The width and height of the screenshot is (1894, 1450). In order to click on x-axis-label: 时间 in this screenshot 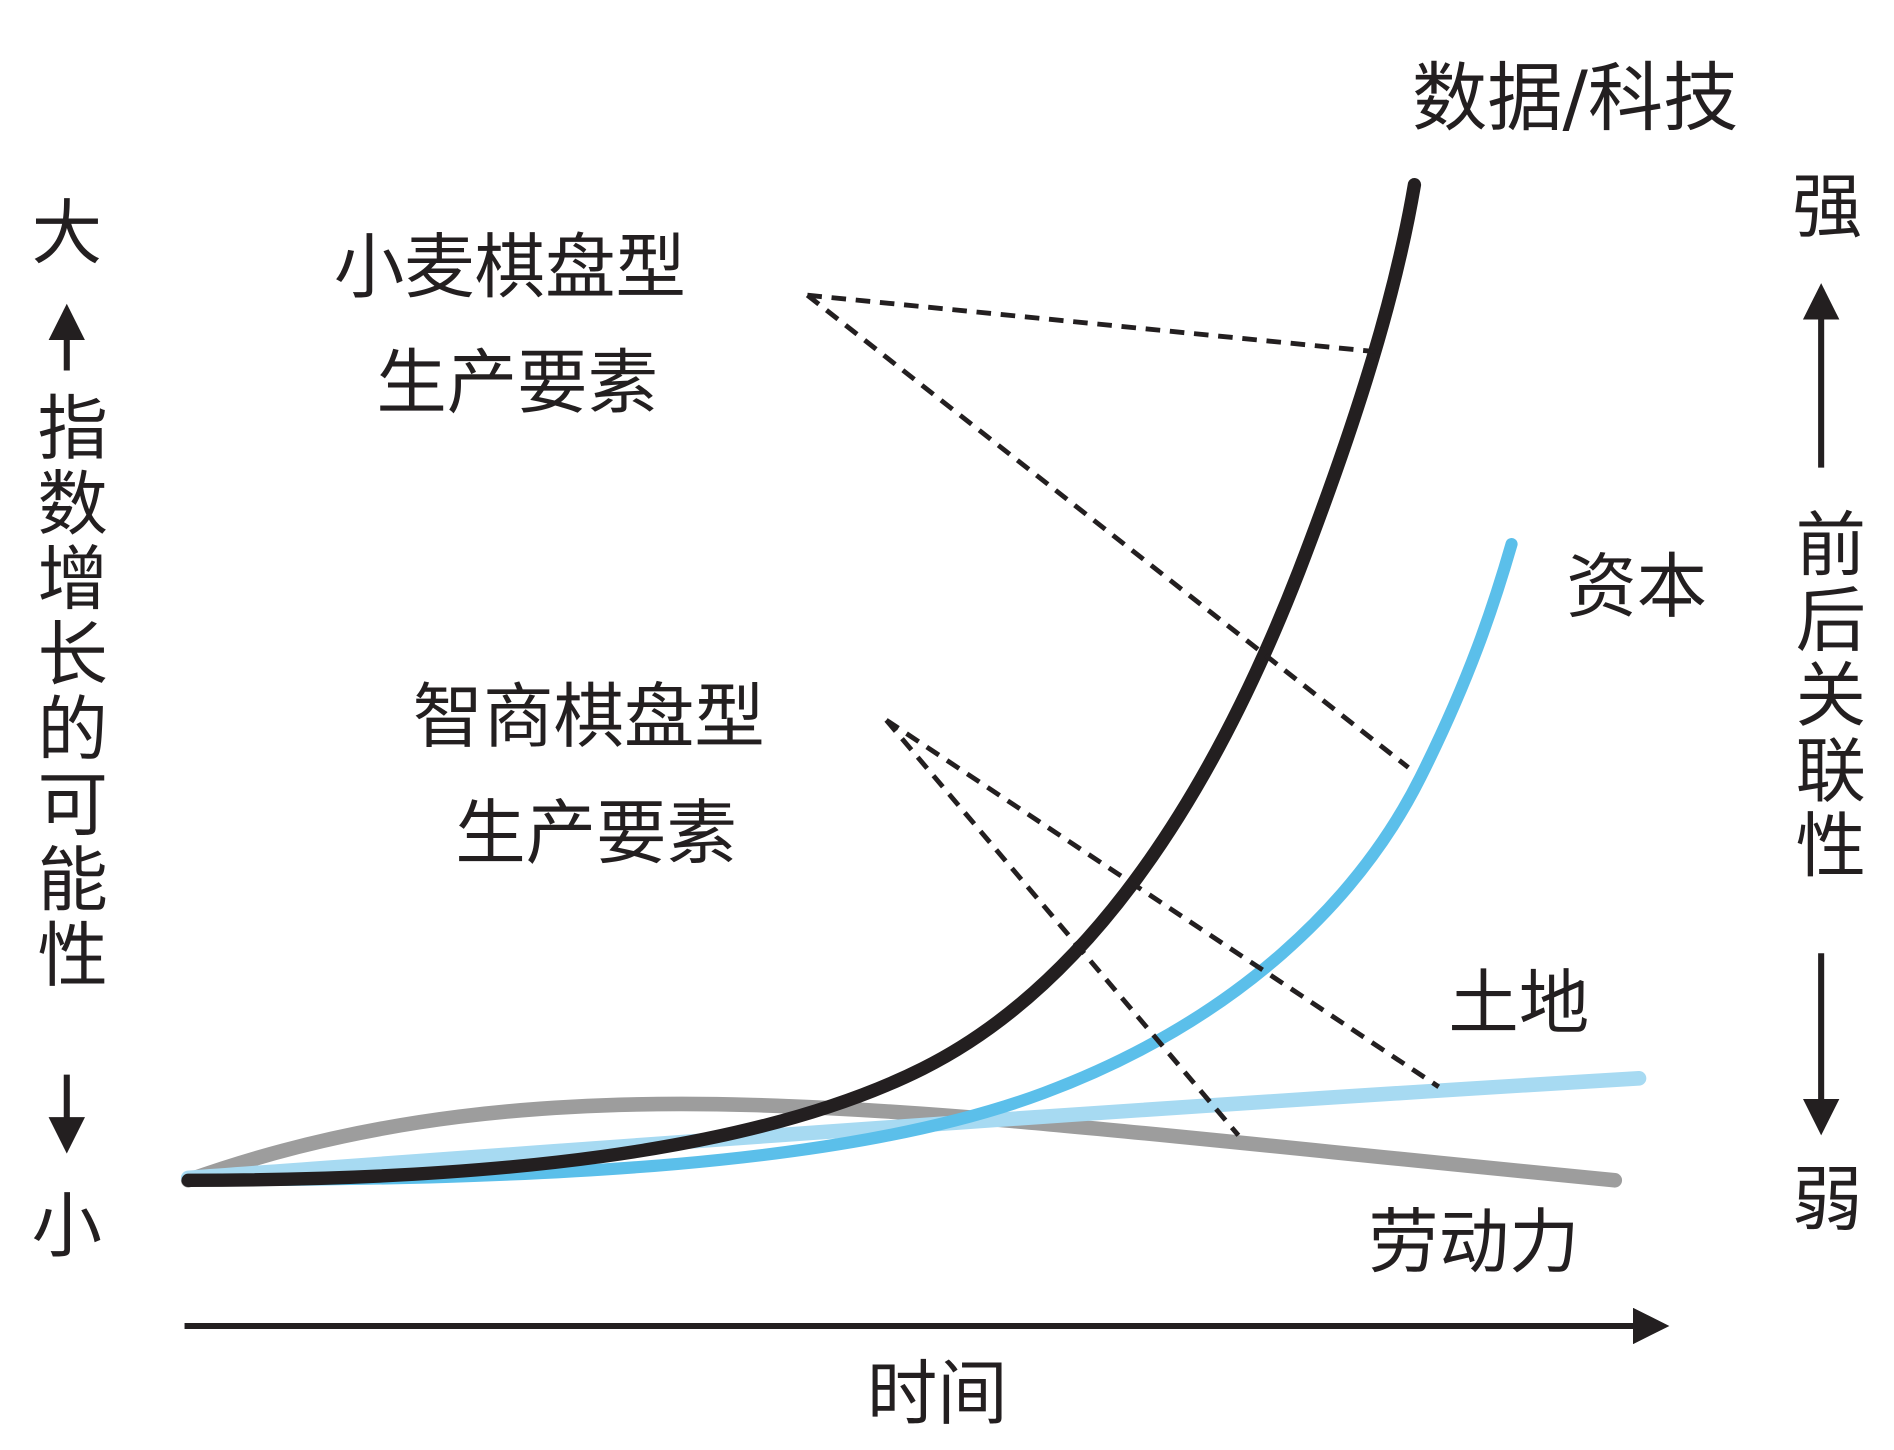, I will do `click(937, 1394)`.